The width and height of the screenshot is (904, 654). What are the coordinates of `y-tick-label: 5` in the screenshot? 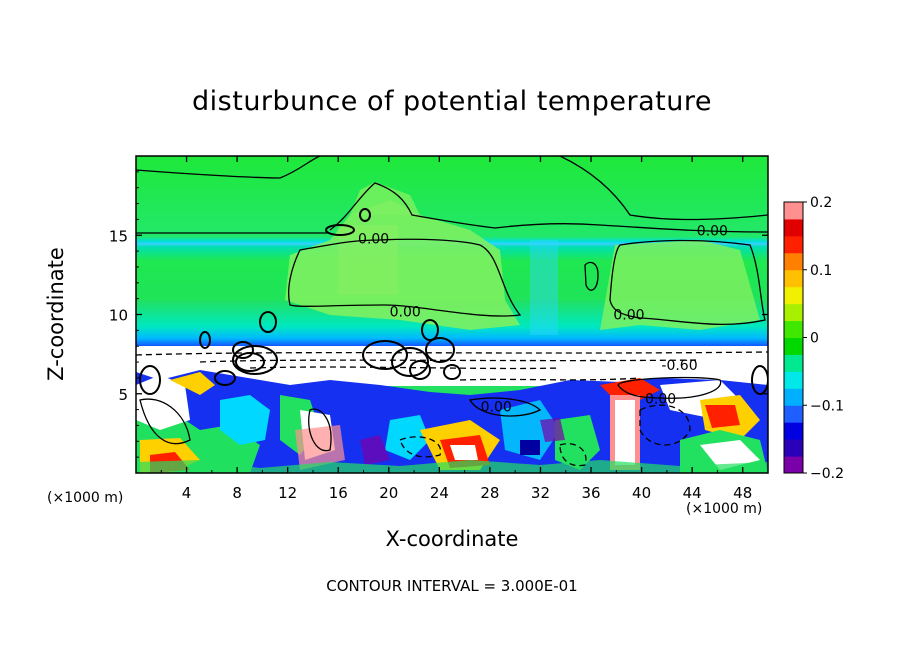 It's located at (123, 395).